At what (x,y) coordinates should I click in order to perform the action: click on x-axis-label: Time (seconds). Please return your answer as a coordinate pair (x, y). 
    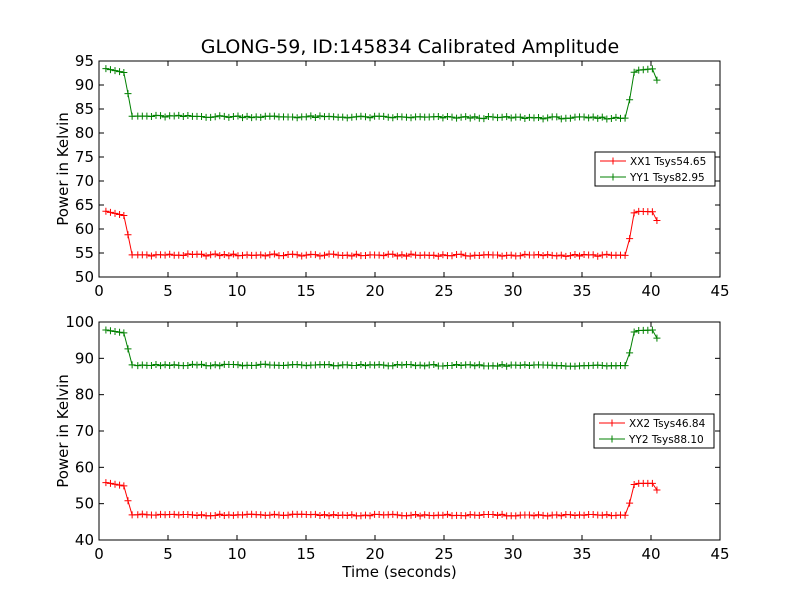
    Looking at the image, I should click on (399, 572).